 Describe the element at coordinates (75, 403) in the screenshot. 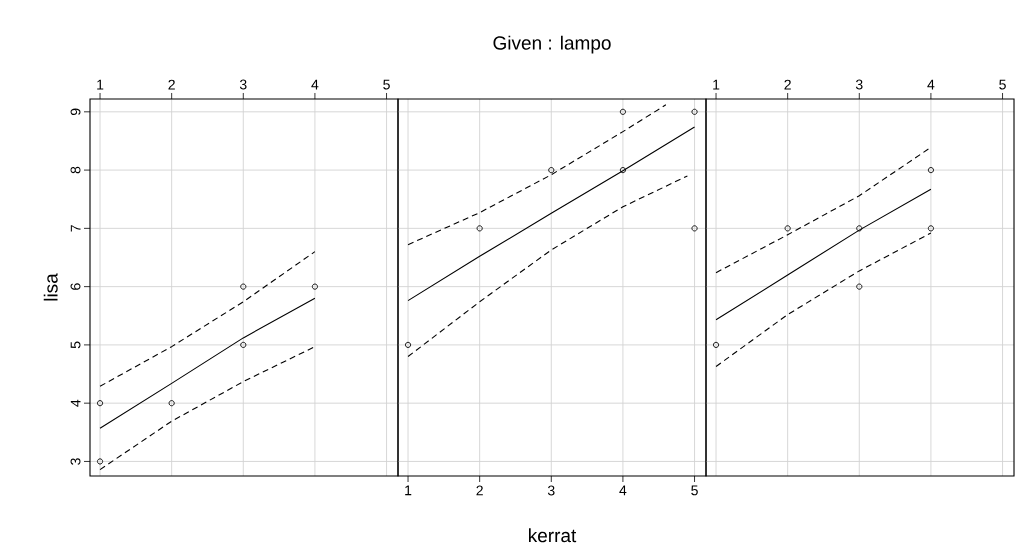

I see `y-tick-label: 4` at that location.